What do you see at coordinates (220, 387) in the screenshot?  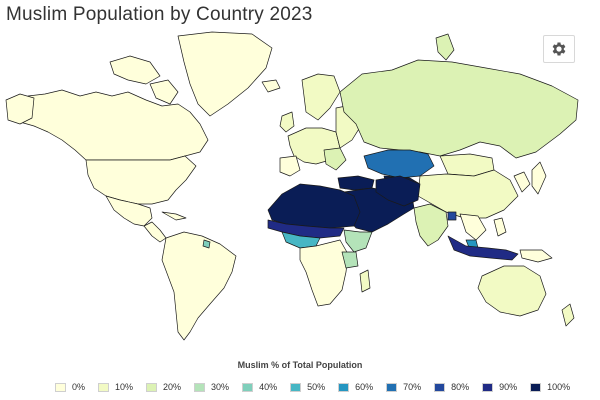 I see `legend-label: 30%` at bounding box center [220, 387].